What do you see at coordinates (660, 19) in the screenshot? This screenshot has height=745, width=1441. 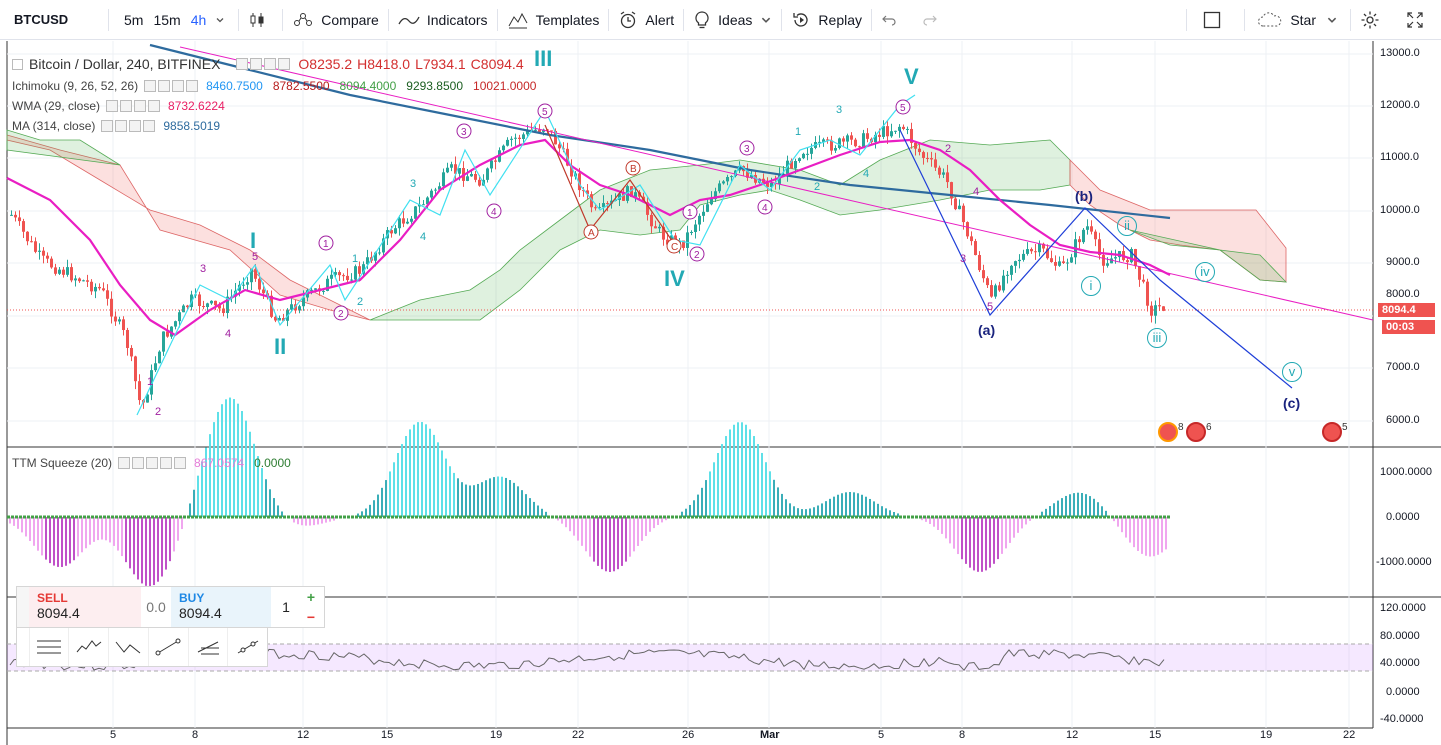 I see `alert-label: Alert` at bounding box center [660, 19].